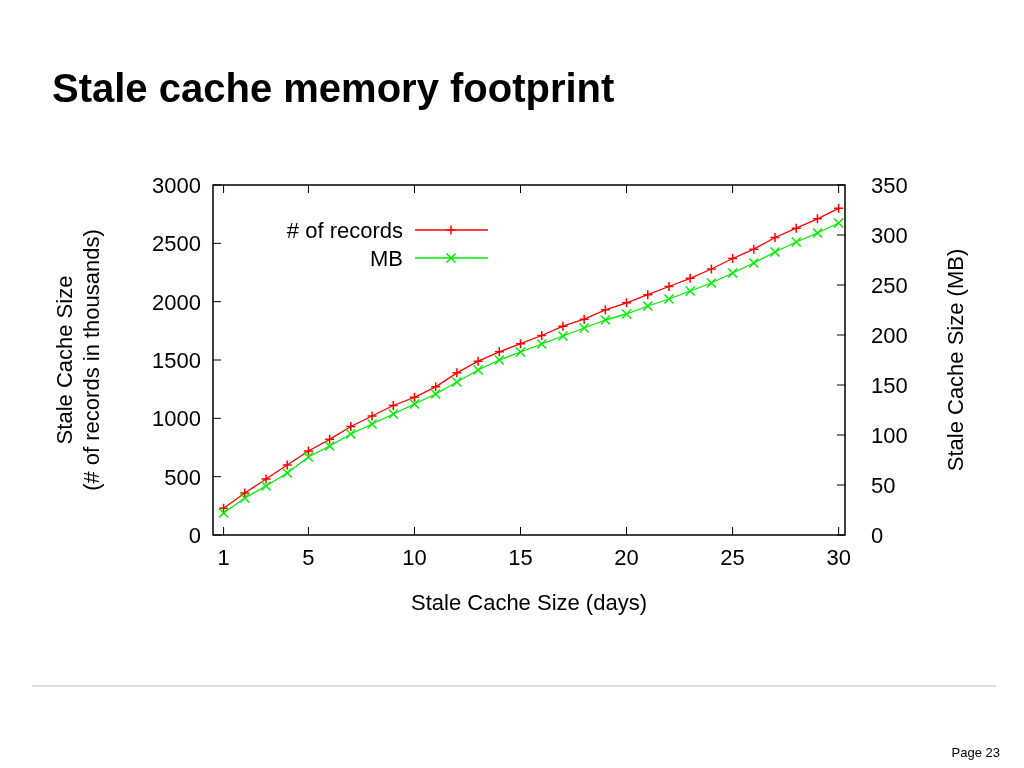 The image size is (1024, 768). What do you see at coordinates (889, 285) in the screenshot?
I see `y2-tick-label: 250` at bounding box center [889, 285].